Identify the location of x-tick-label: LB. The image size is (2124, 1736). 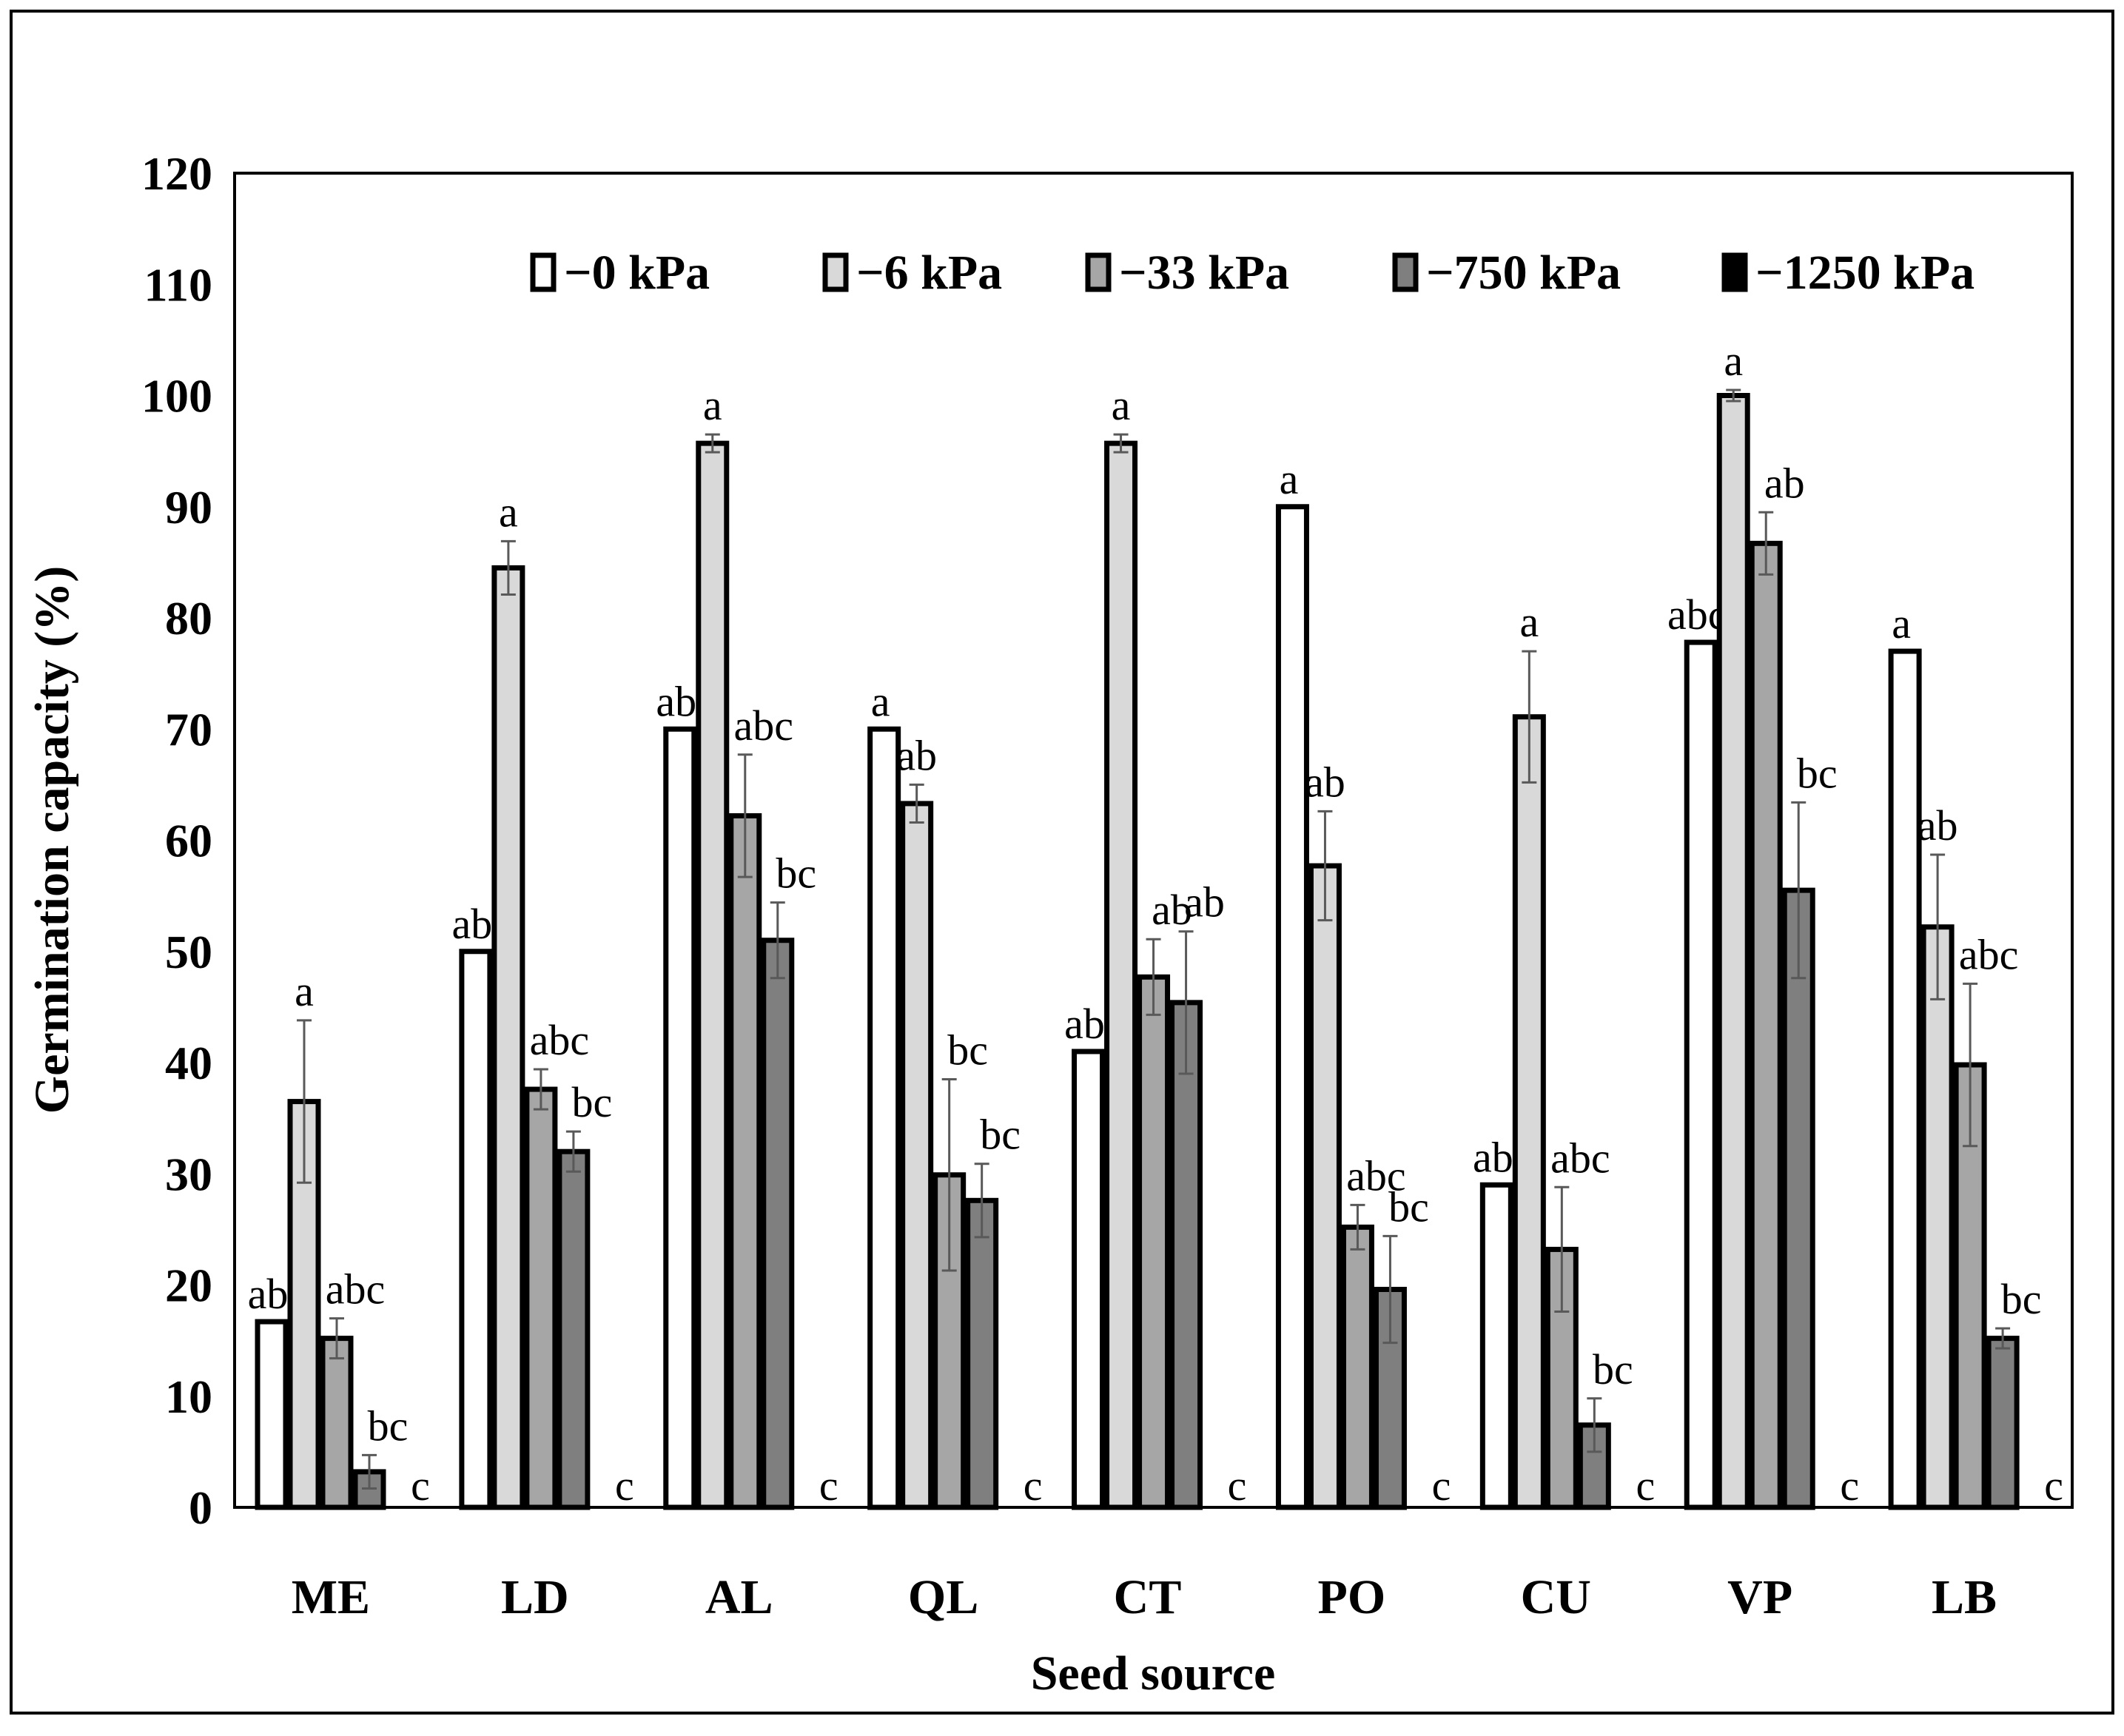
(1964, 1597).